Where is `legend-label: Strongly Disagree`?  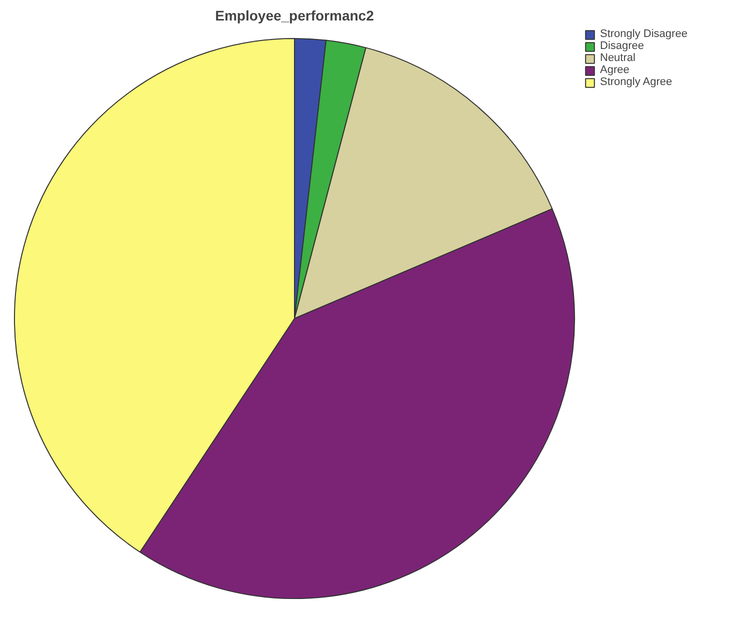
legend-label: Strongly Disagree is located at coordinates (644, 34).